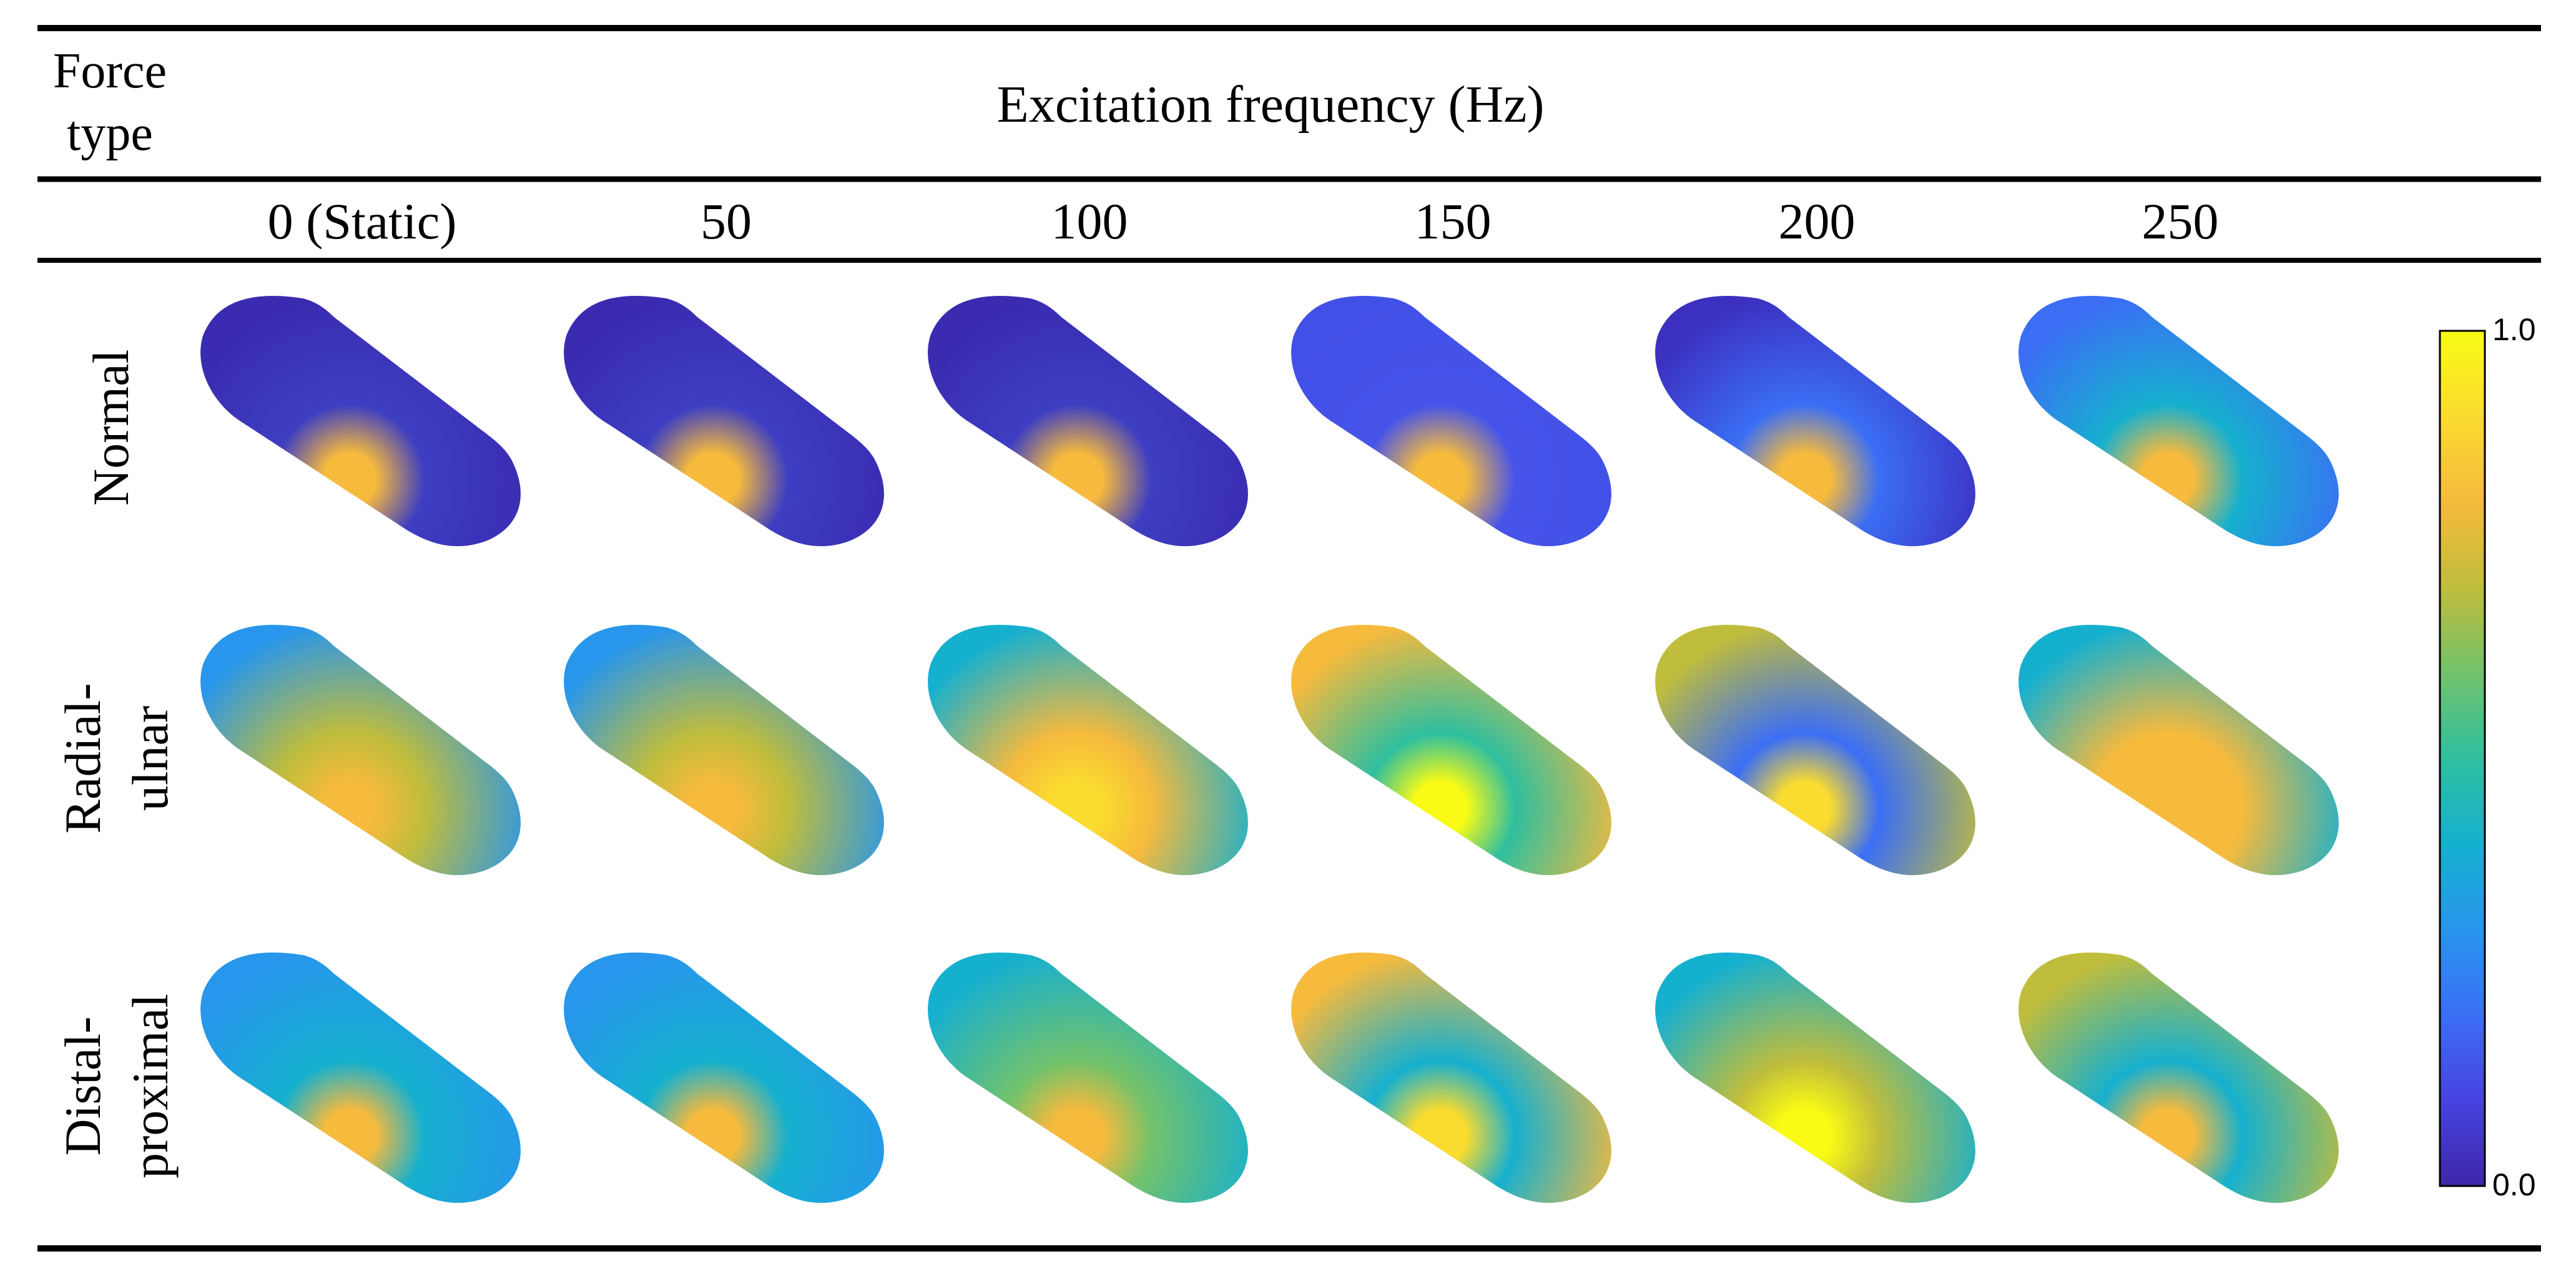 This screenshot has width=2576, height=1269. I want to click on map-radial-ulnar-100hz, so click(1088, 750).